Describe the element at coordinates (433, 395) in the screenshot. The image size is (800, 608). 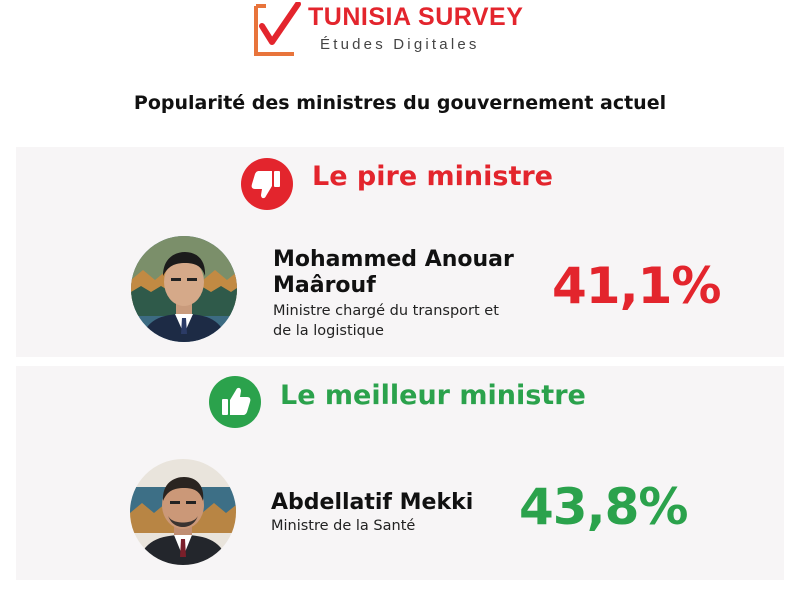
I see `best-title: Le meilleur ministre` at that location.